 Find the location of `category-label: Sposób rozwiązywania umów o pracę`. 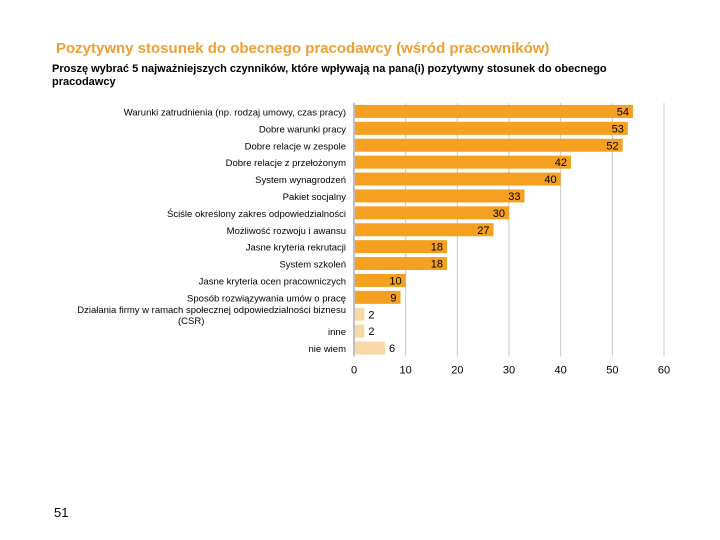

category-label: Sposób rozwiązywania umów o pracę is located at coordinates (266, 298).